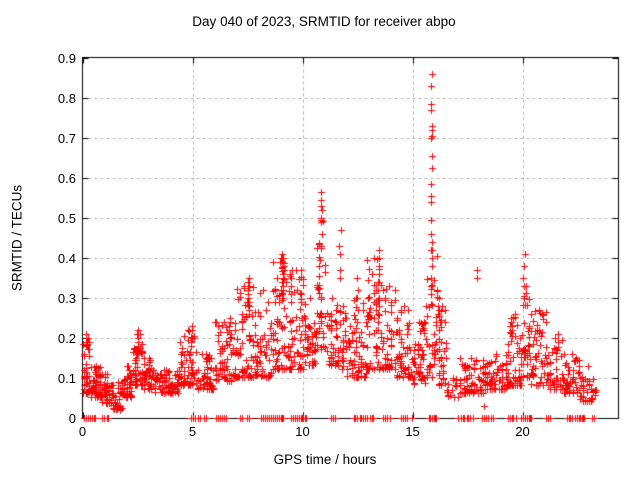 The width and height of the screenshot is (640, 480). What do you see at coordinates (82, 431) in the screenshot?
I see `x-tick-label: 0` at bounding box center [82, 431].